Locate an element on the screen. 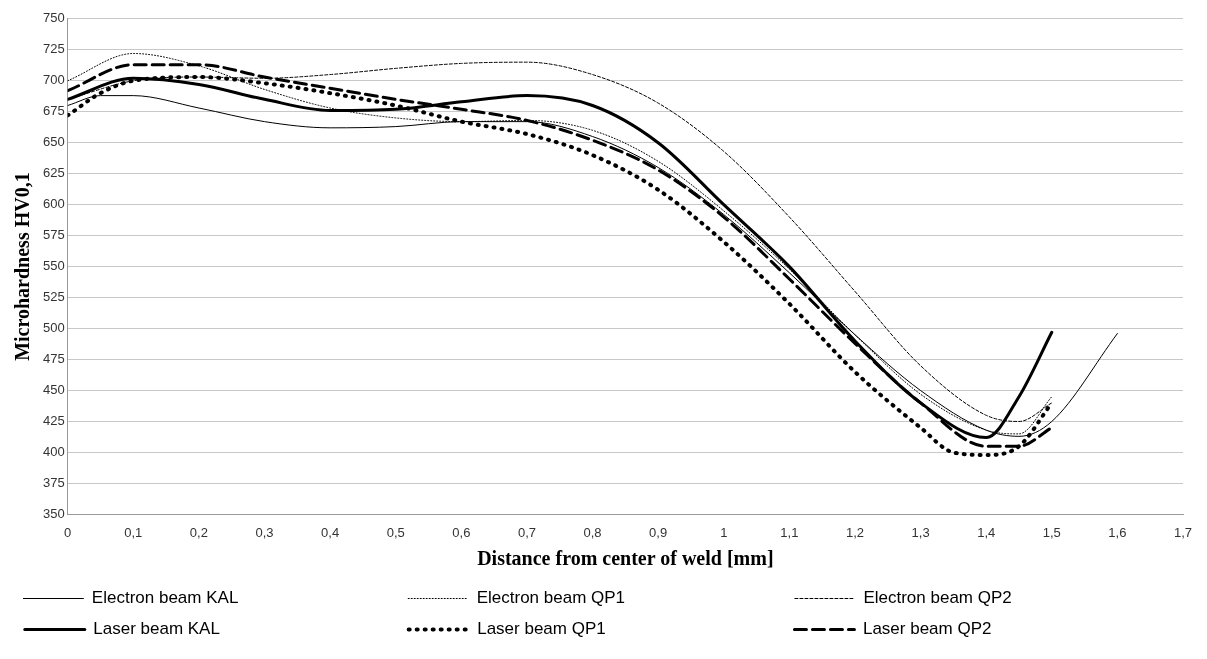  y-tick-label: 500 is located at coordinates (53, 328).